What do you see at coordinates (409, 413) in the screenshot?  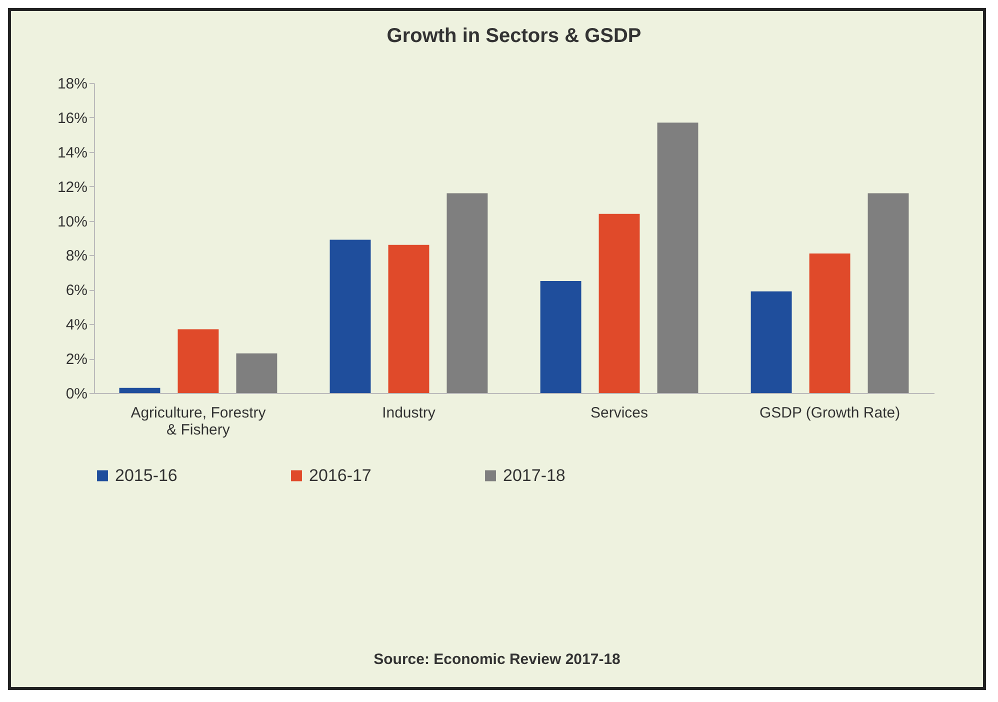 I see `x-tick-label: Industry` at bounding box center [409, 413].